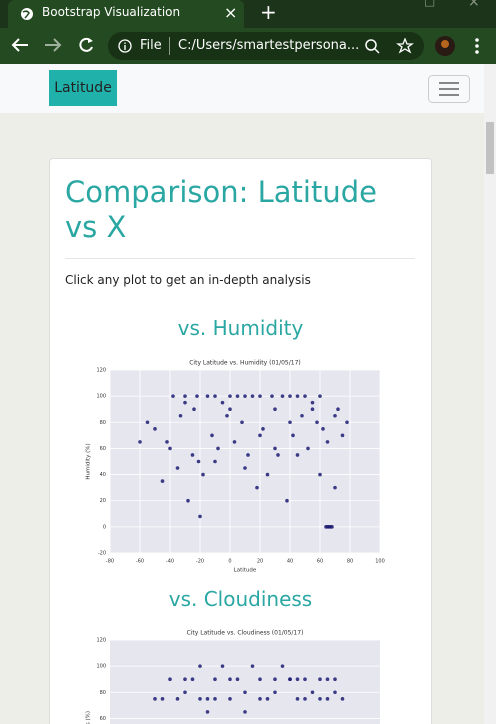 The image size is (496, 724). Describe the element at coordinates (140, 562) in the screenshot. I see `x-tick-label: -60` at that location.